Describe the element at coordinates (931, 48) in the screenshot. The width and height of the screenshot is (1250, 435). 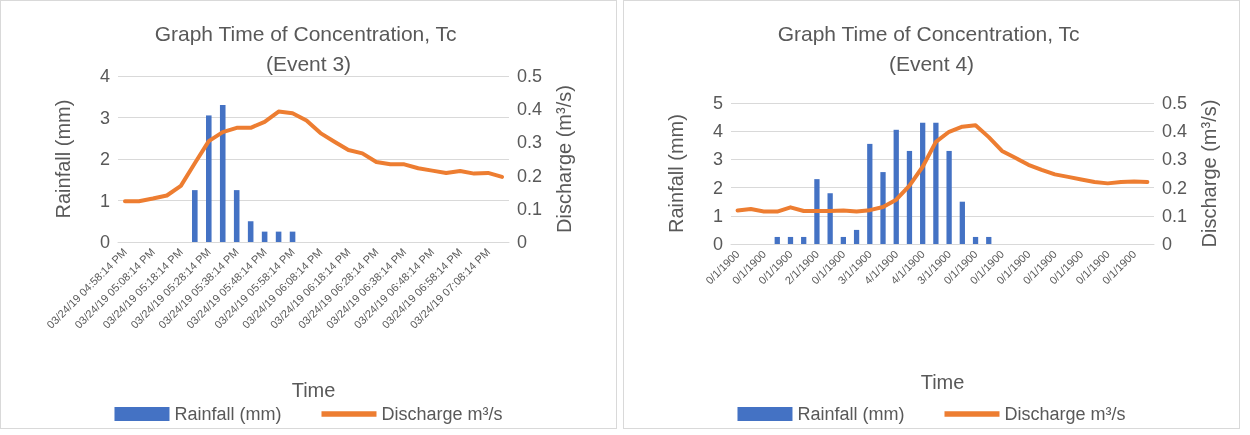
I see `chart-title: Graph Time of Concentration, Tc (Event 4)` at that location.